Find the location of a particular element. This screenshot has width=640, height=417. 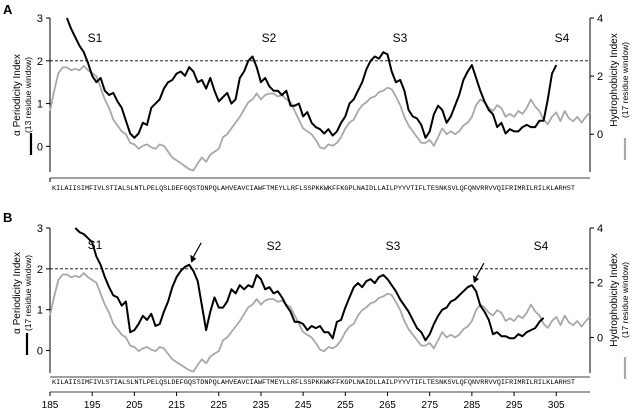

x-tick-label: 245 is located at coordinates (303, 405).